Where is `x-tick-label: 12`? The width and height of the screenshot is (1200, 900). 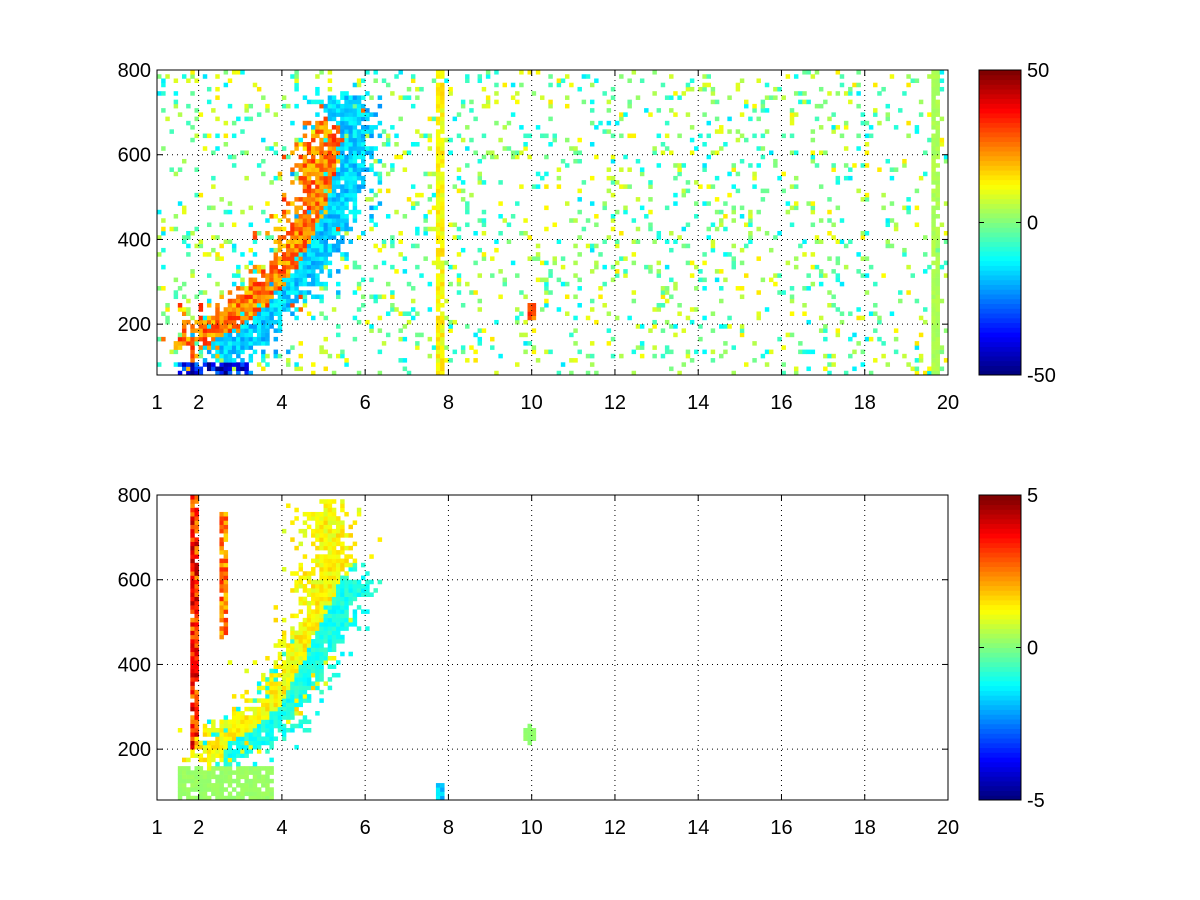
x-tick-label: 12 is located at coordinates (615, 828).